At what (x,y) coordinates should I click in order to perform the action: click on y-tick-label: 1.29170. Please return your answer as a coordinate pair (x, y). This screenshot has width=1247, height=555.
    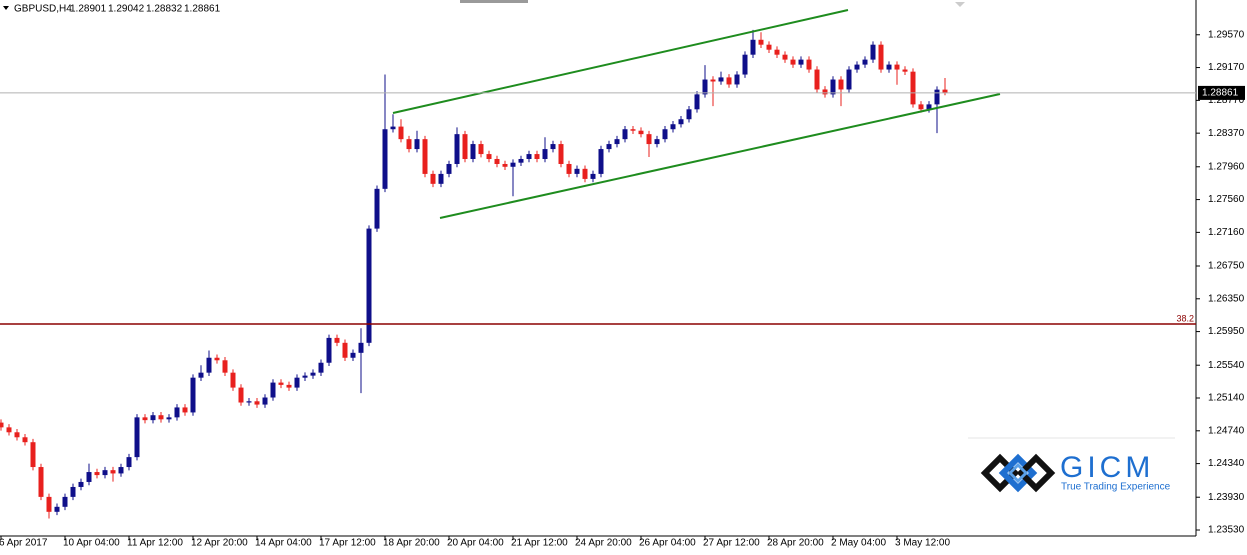
    Looking at the image, I should click on (1226, 67).